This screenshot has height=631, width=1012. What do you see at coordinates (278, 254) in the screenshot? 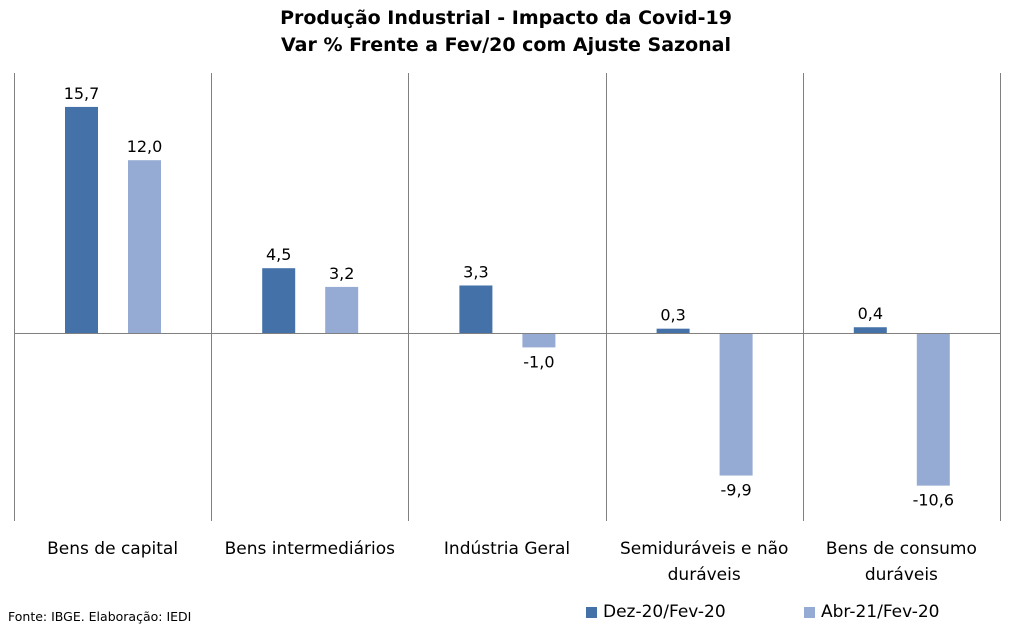
I see `data-label: 4,5` at bounding box center [278, 254].